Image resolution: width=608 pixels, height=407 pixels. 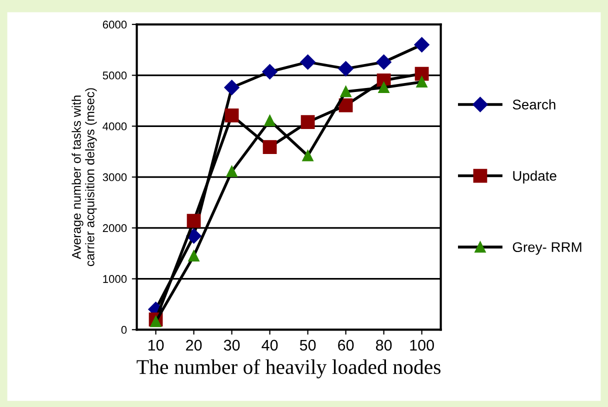 What do you see at coordinates (84, 177) in the screenshot?
I see `y-axis-title: Average number of tasks with carrier acquisition delays (msec)` at bounding box center [84, 177].